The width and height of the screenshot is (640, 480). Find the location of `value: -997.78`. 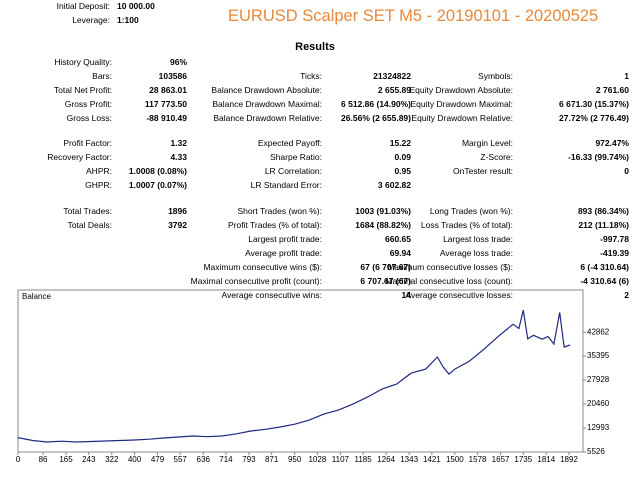

value: -997.78 is located at coordinates (614, 239).